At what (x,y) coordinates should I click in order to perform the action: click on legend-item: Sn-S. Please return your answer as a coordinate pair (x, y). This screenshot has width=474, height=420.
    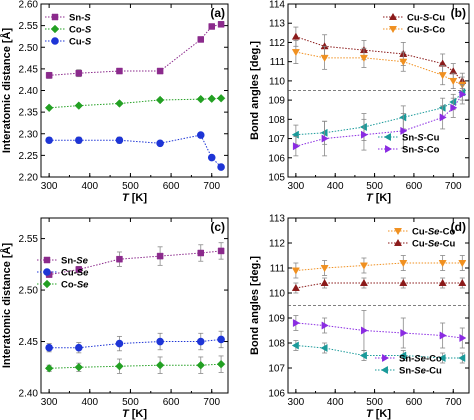
    Looking at the image, I should click on (68, 18).